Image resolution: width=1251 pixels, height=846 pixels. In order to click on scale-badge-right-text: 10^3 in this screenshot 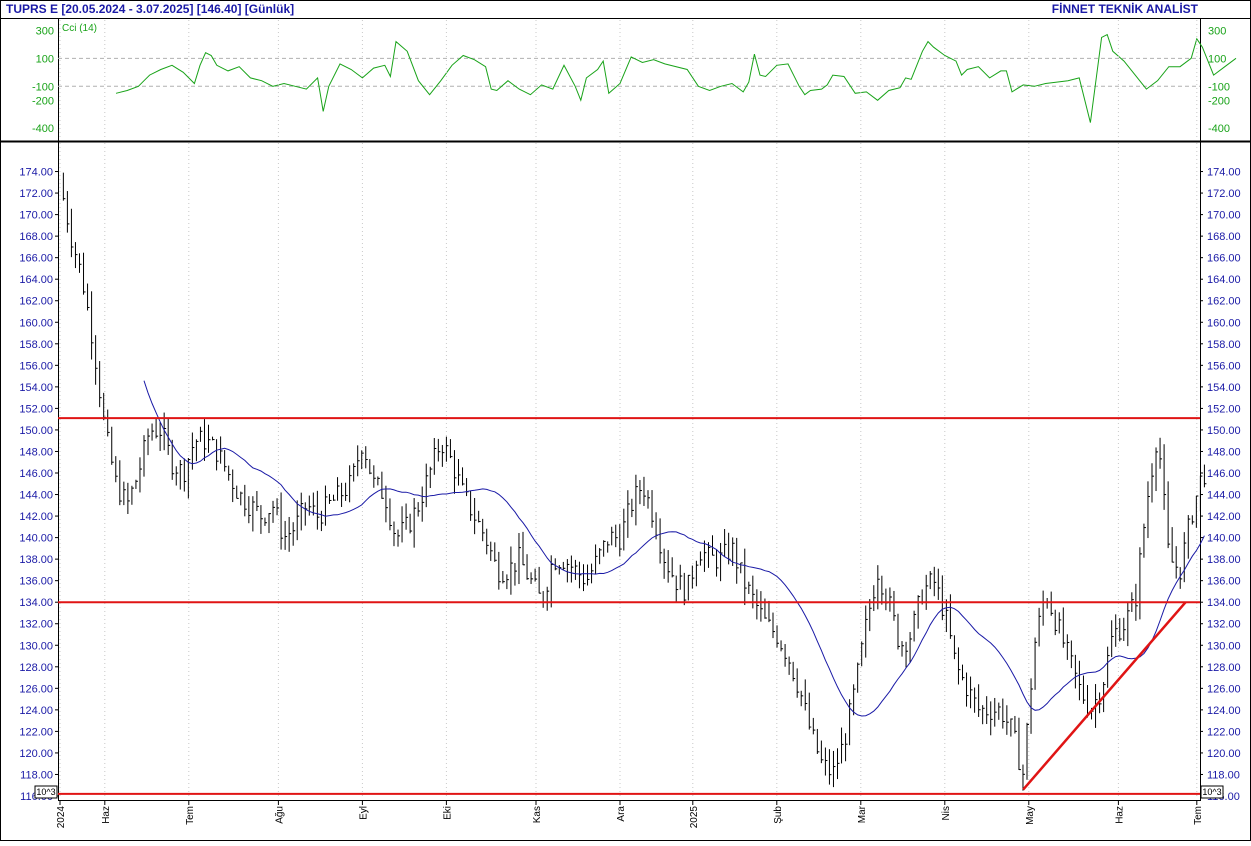, I will do `click(1211, 792)`.